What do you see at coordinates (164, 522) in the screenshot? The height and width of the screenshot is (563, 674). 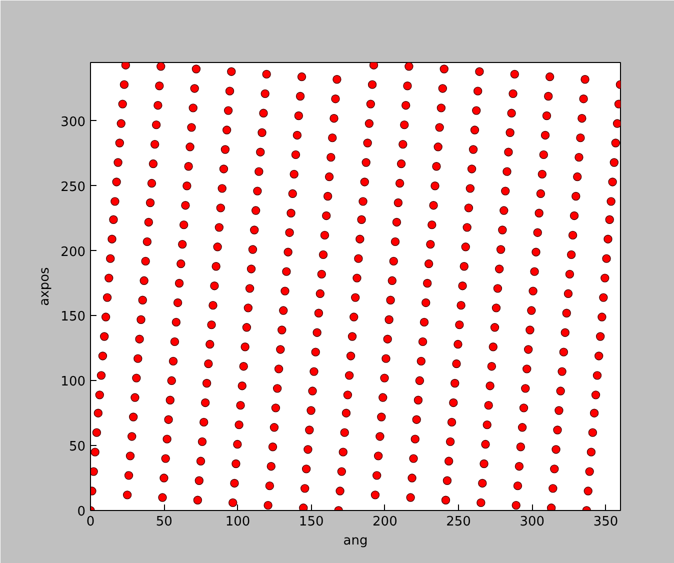 I see `x-tick-label: 50` at bounding box center [164, 522].